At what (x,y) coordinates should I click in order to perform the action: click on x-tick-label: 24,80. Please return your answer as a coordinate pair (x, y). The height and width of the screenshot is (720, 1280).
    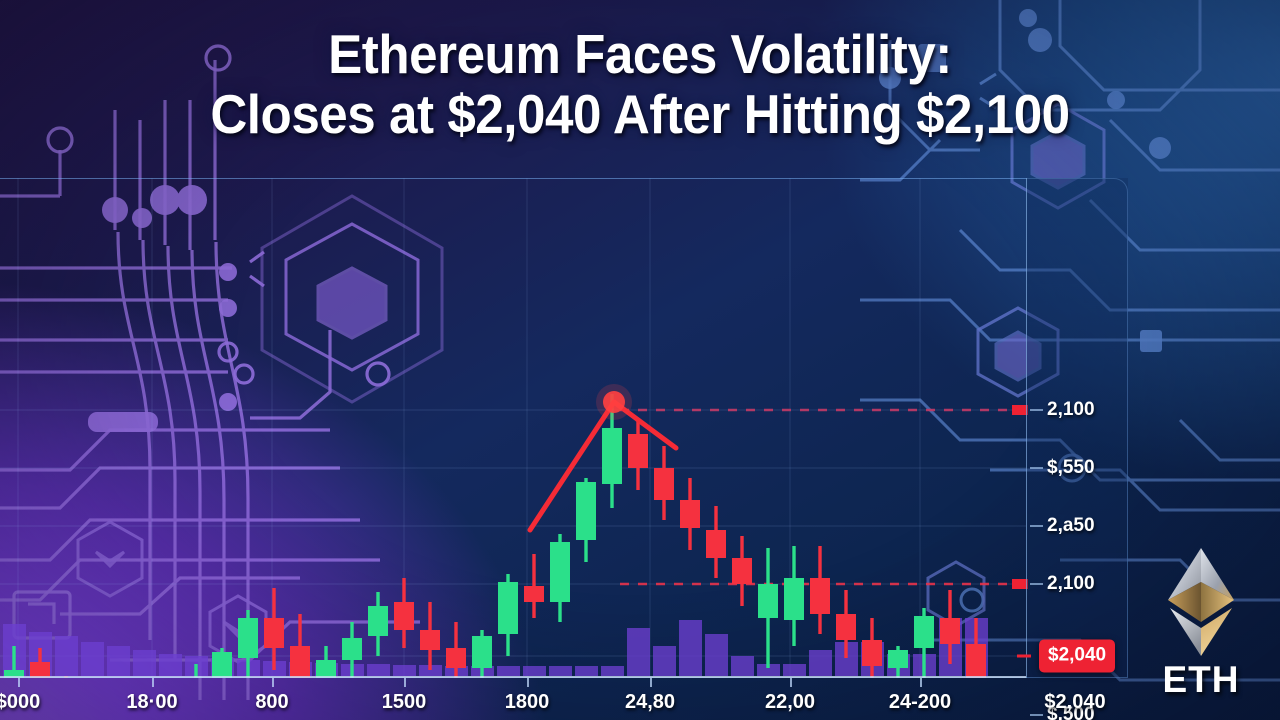
    Looking at the image, I should click on (650, 702).